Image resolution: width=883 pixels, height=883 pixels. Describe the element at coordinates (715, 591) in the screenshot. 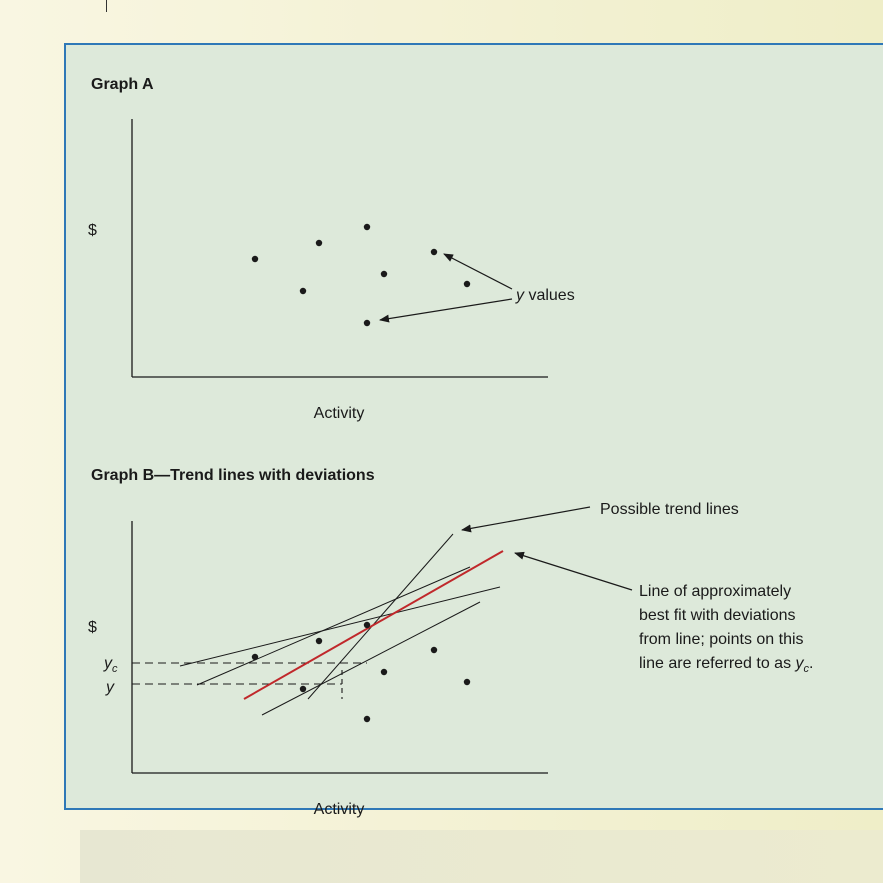

I see `graph-b-best-fit-line-1: Line of approximately` at that location.